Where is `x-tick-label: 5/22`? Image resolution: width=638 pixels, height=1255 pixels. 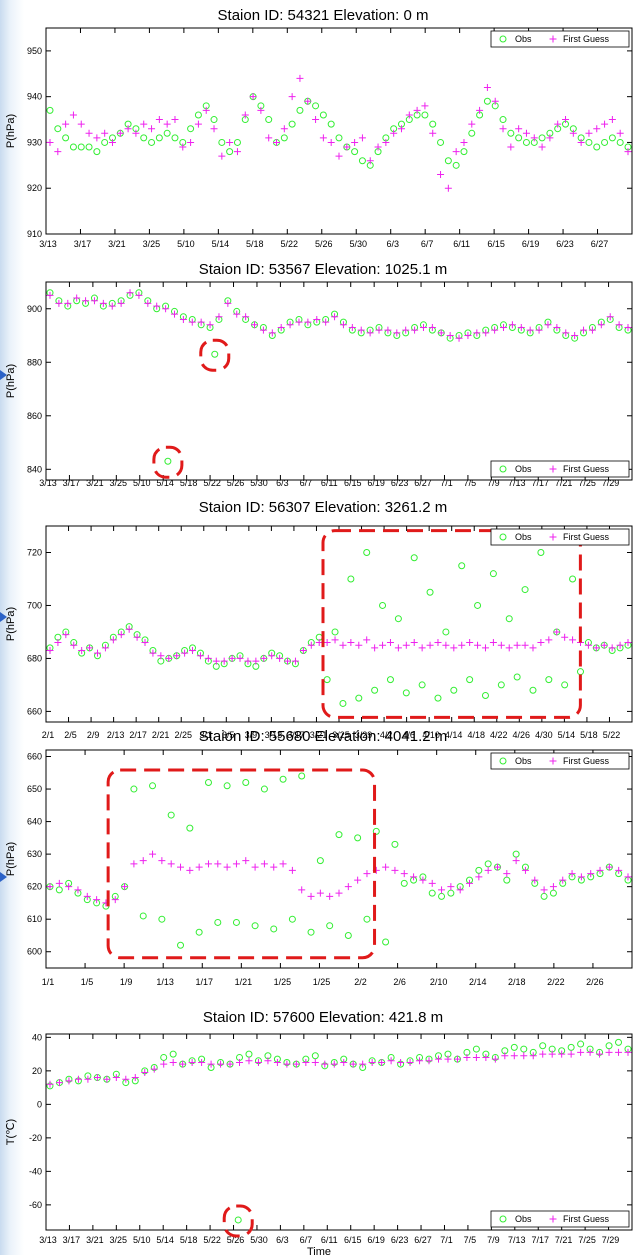 x-tick-label: 5/22 is located at coordinates (290, 244).